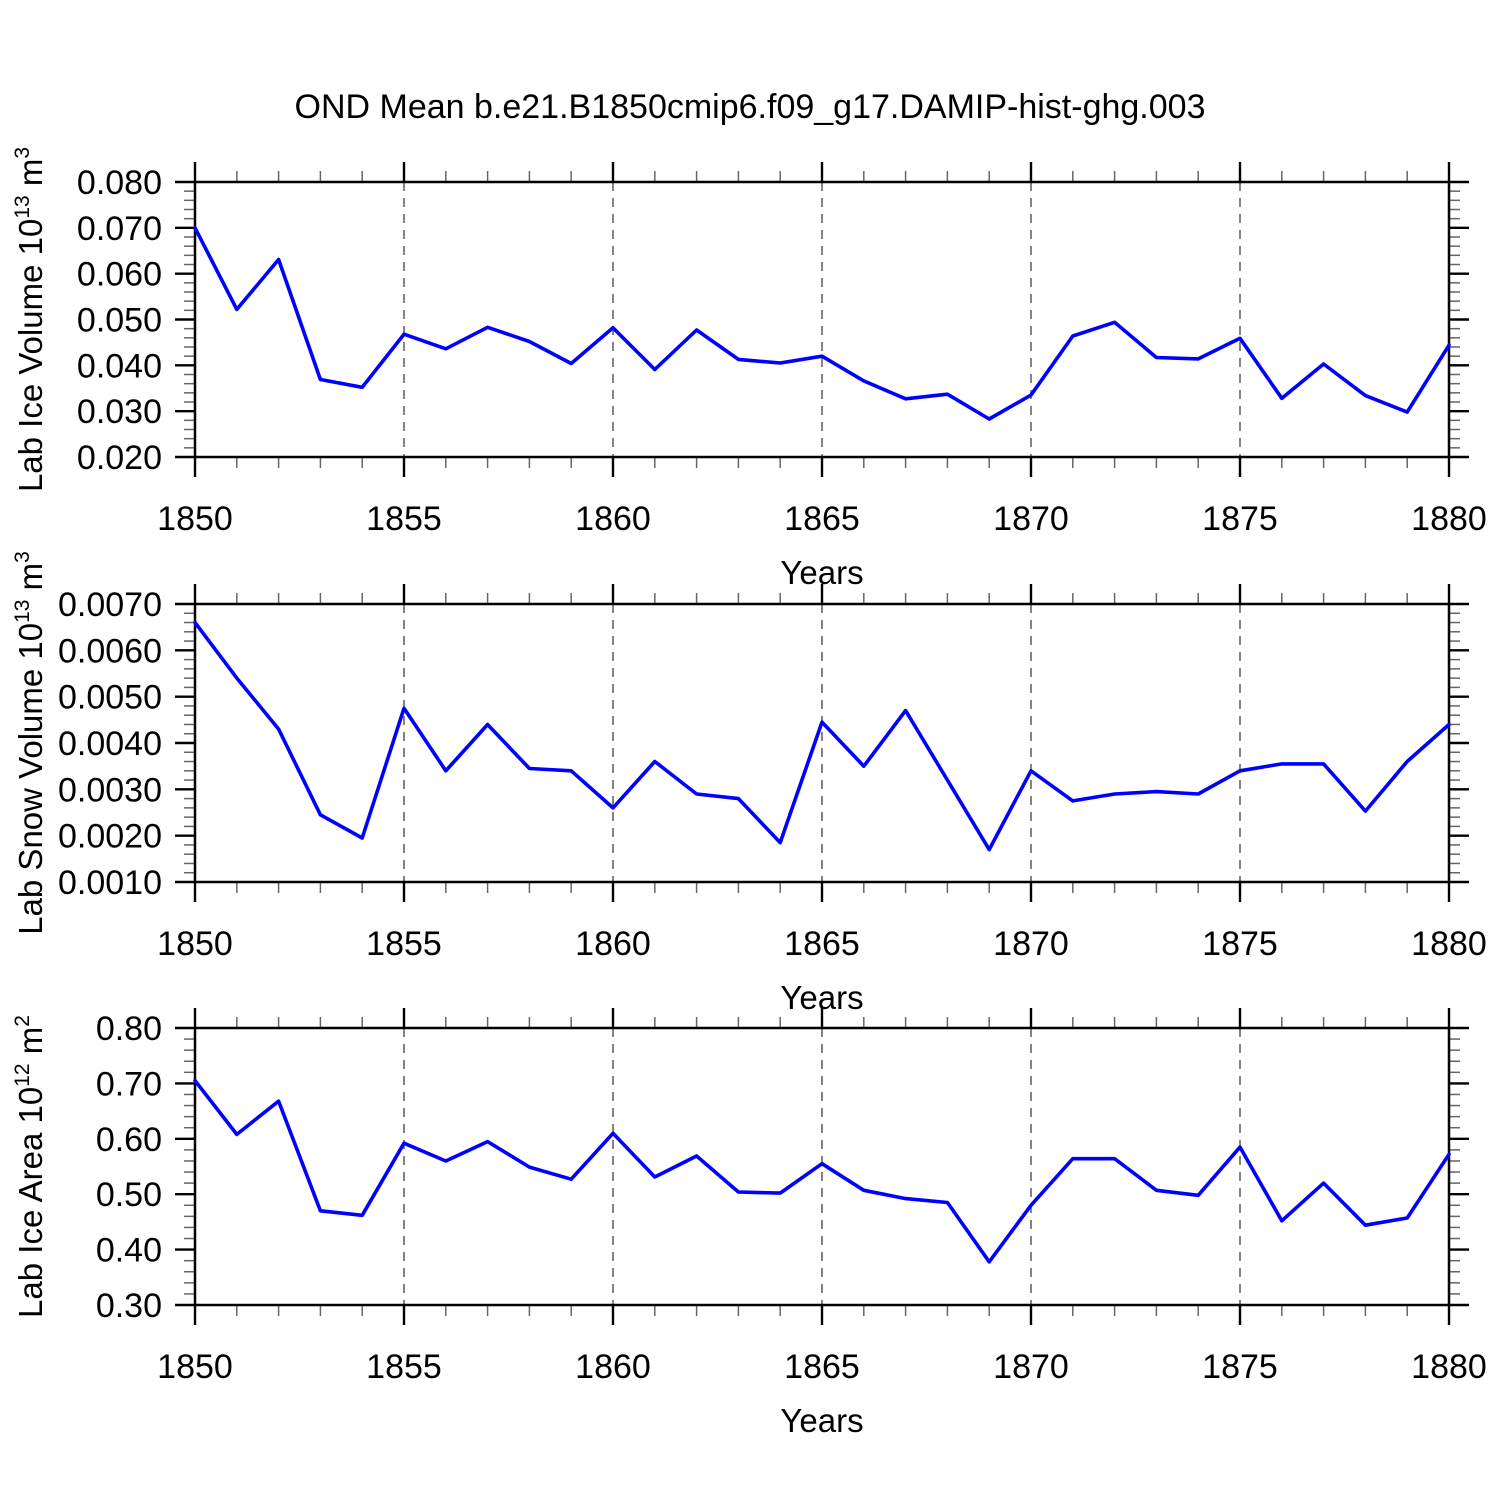  Describe the element at coordinates (119, 321) in the screenshot. I see `y-tick-label: 0.050` at that location.